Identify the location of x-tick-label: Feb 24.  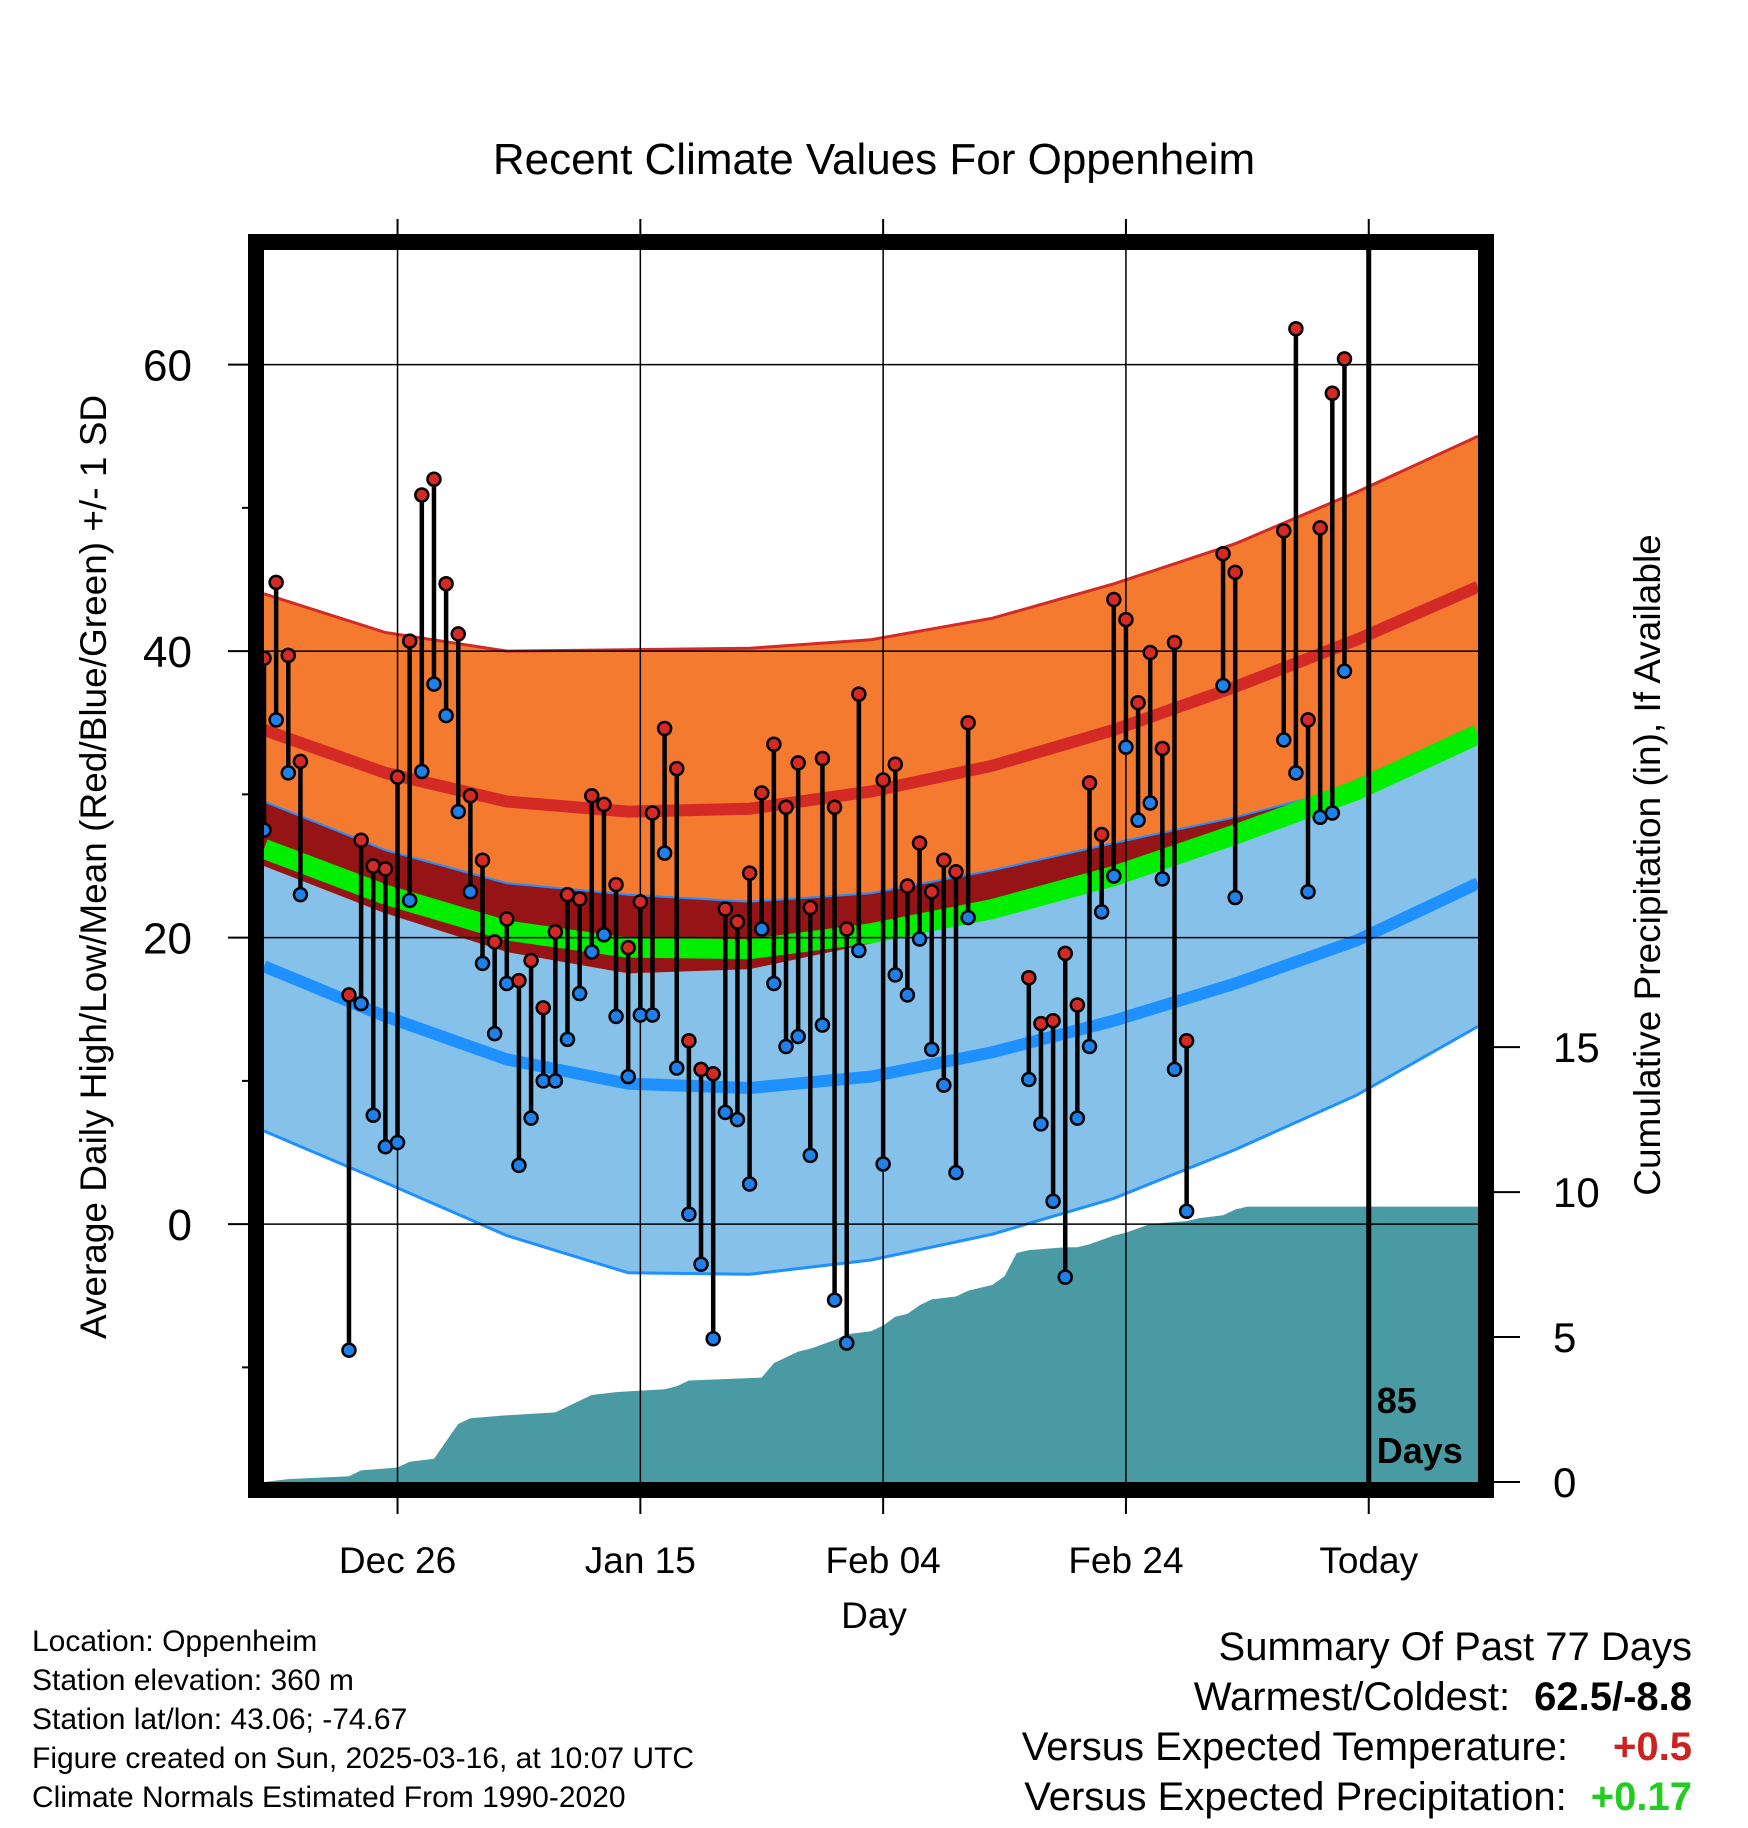
(1125, 1560).